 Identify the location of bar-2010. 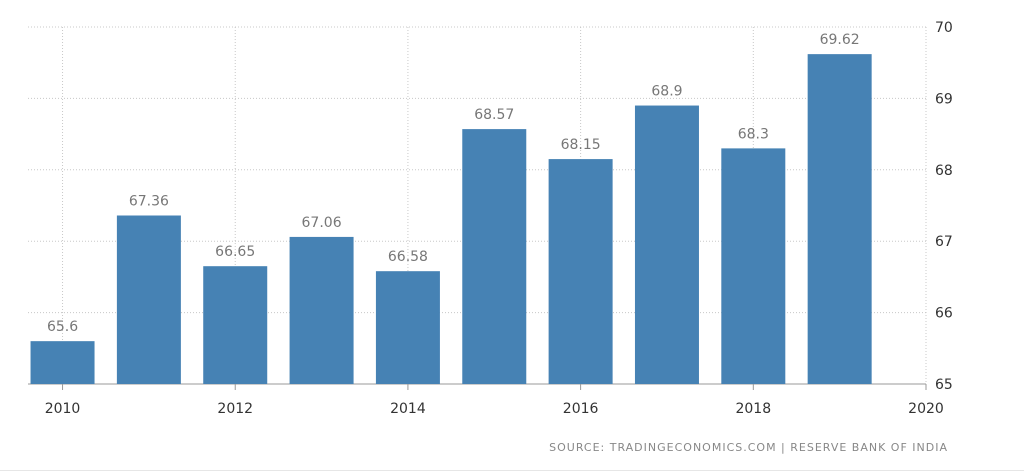
(62, 362).